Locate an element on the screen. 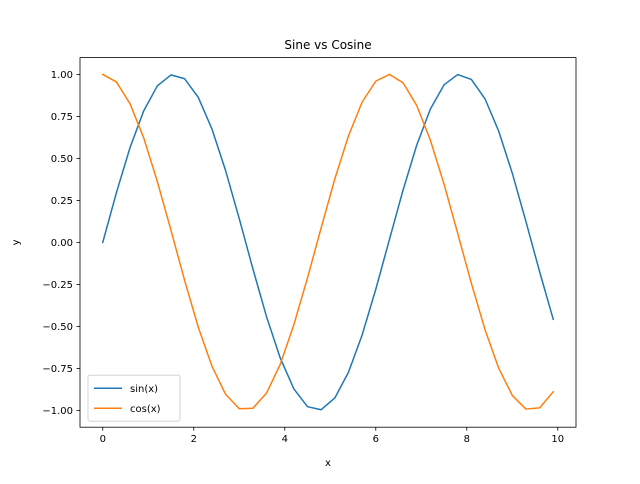  y-tick-label: −0.75 is located at coordinates (57, 369).